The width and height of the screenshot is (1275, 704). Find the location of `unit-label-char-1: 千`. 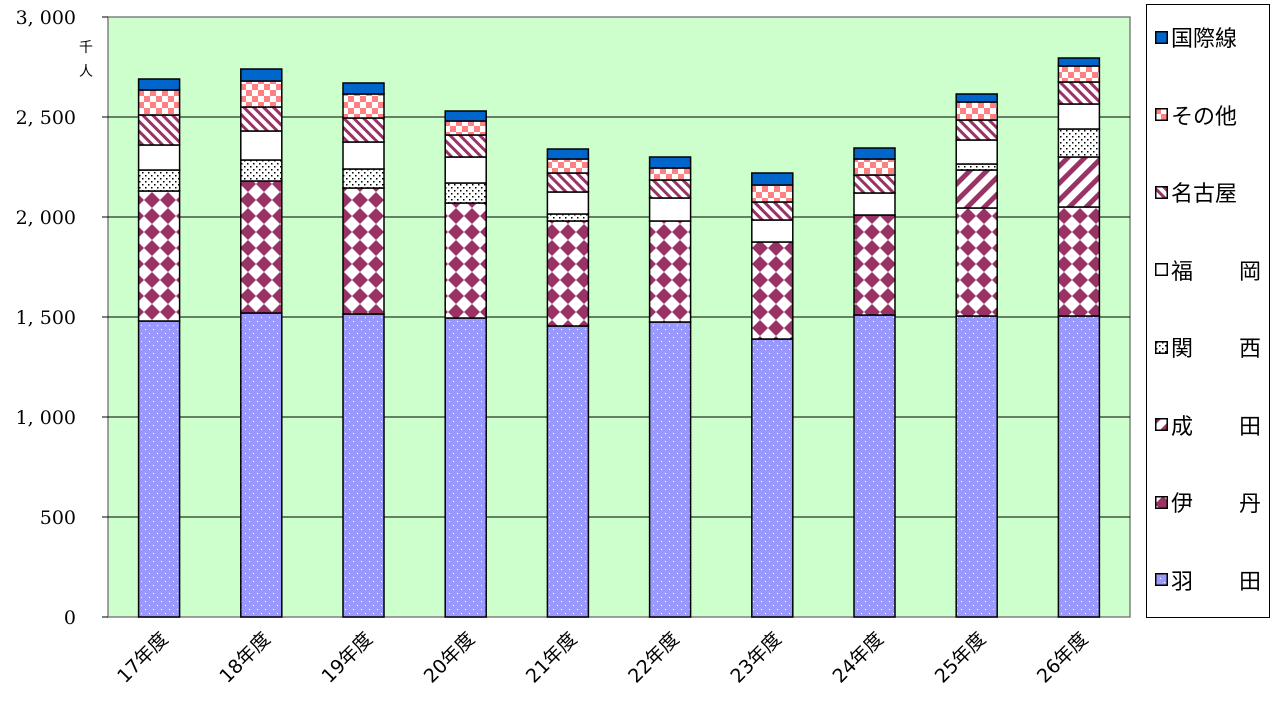

unit-label-char-1: 千 is located at coordinates (86, 48).